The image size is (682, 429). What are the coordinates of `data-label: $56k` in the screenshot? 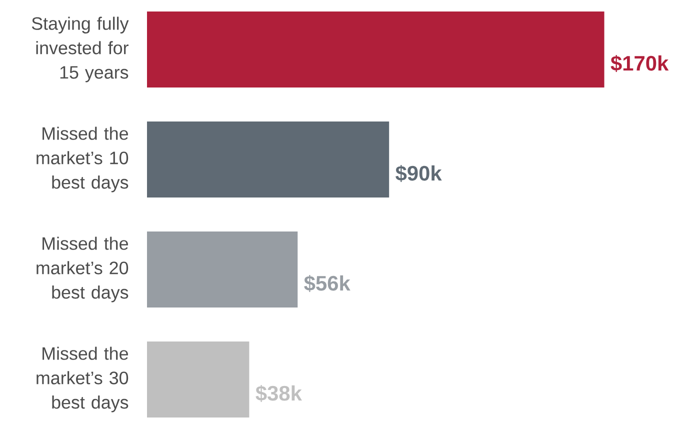 It's located at (327, 283).